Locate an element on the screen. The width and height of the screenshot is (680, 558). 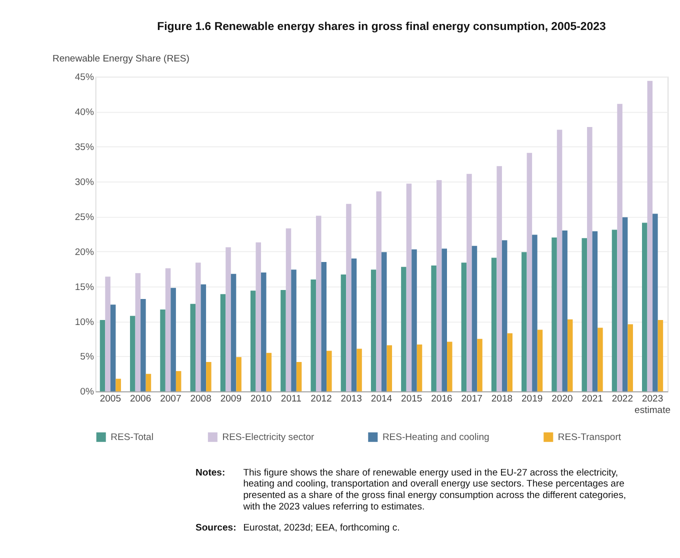
chart-title: Figure 1.6 Renewable energy shares in gross final energy consumption, 2005-2023 is located at coordinates (381, 26).